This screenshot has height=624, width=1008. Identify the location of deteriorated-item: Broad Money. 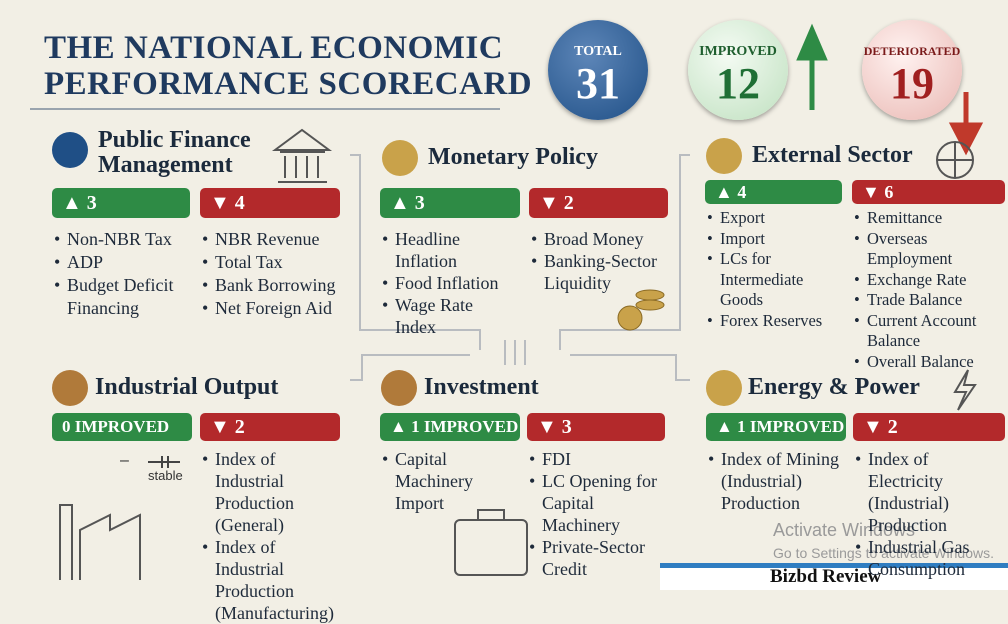
(599, 239).